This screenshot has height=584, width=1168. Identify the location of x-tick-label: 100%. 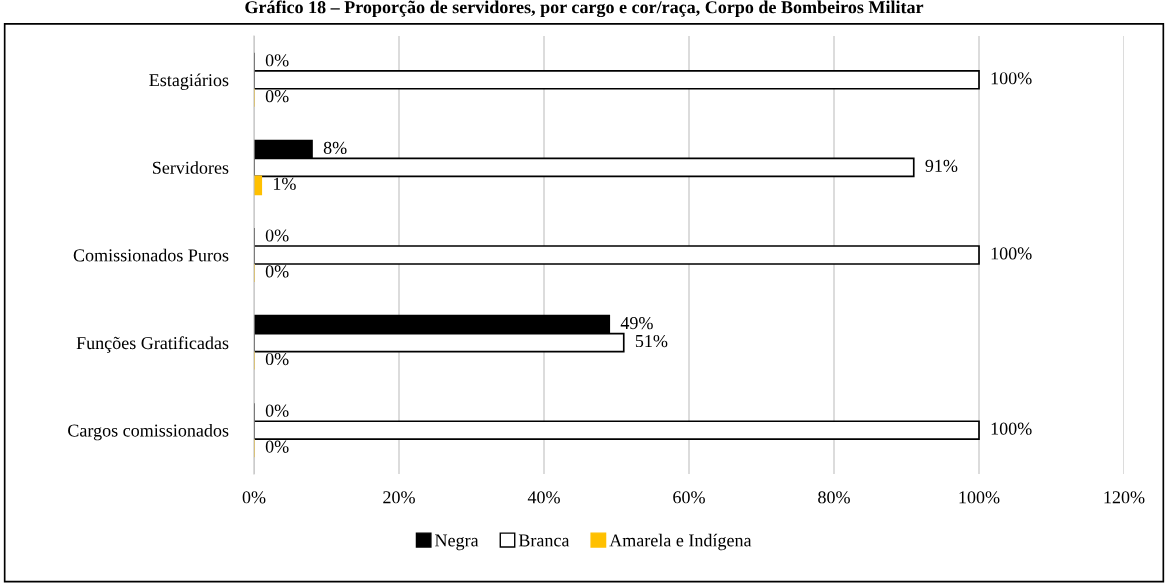
(979, 497).